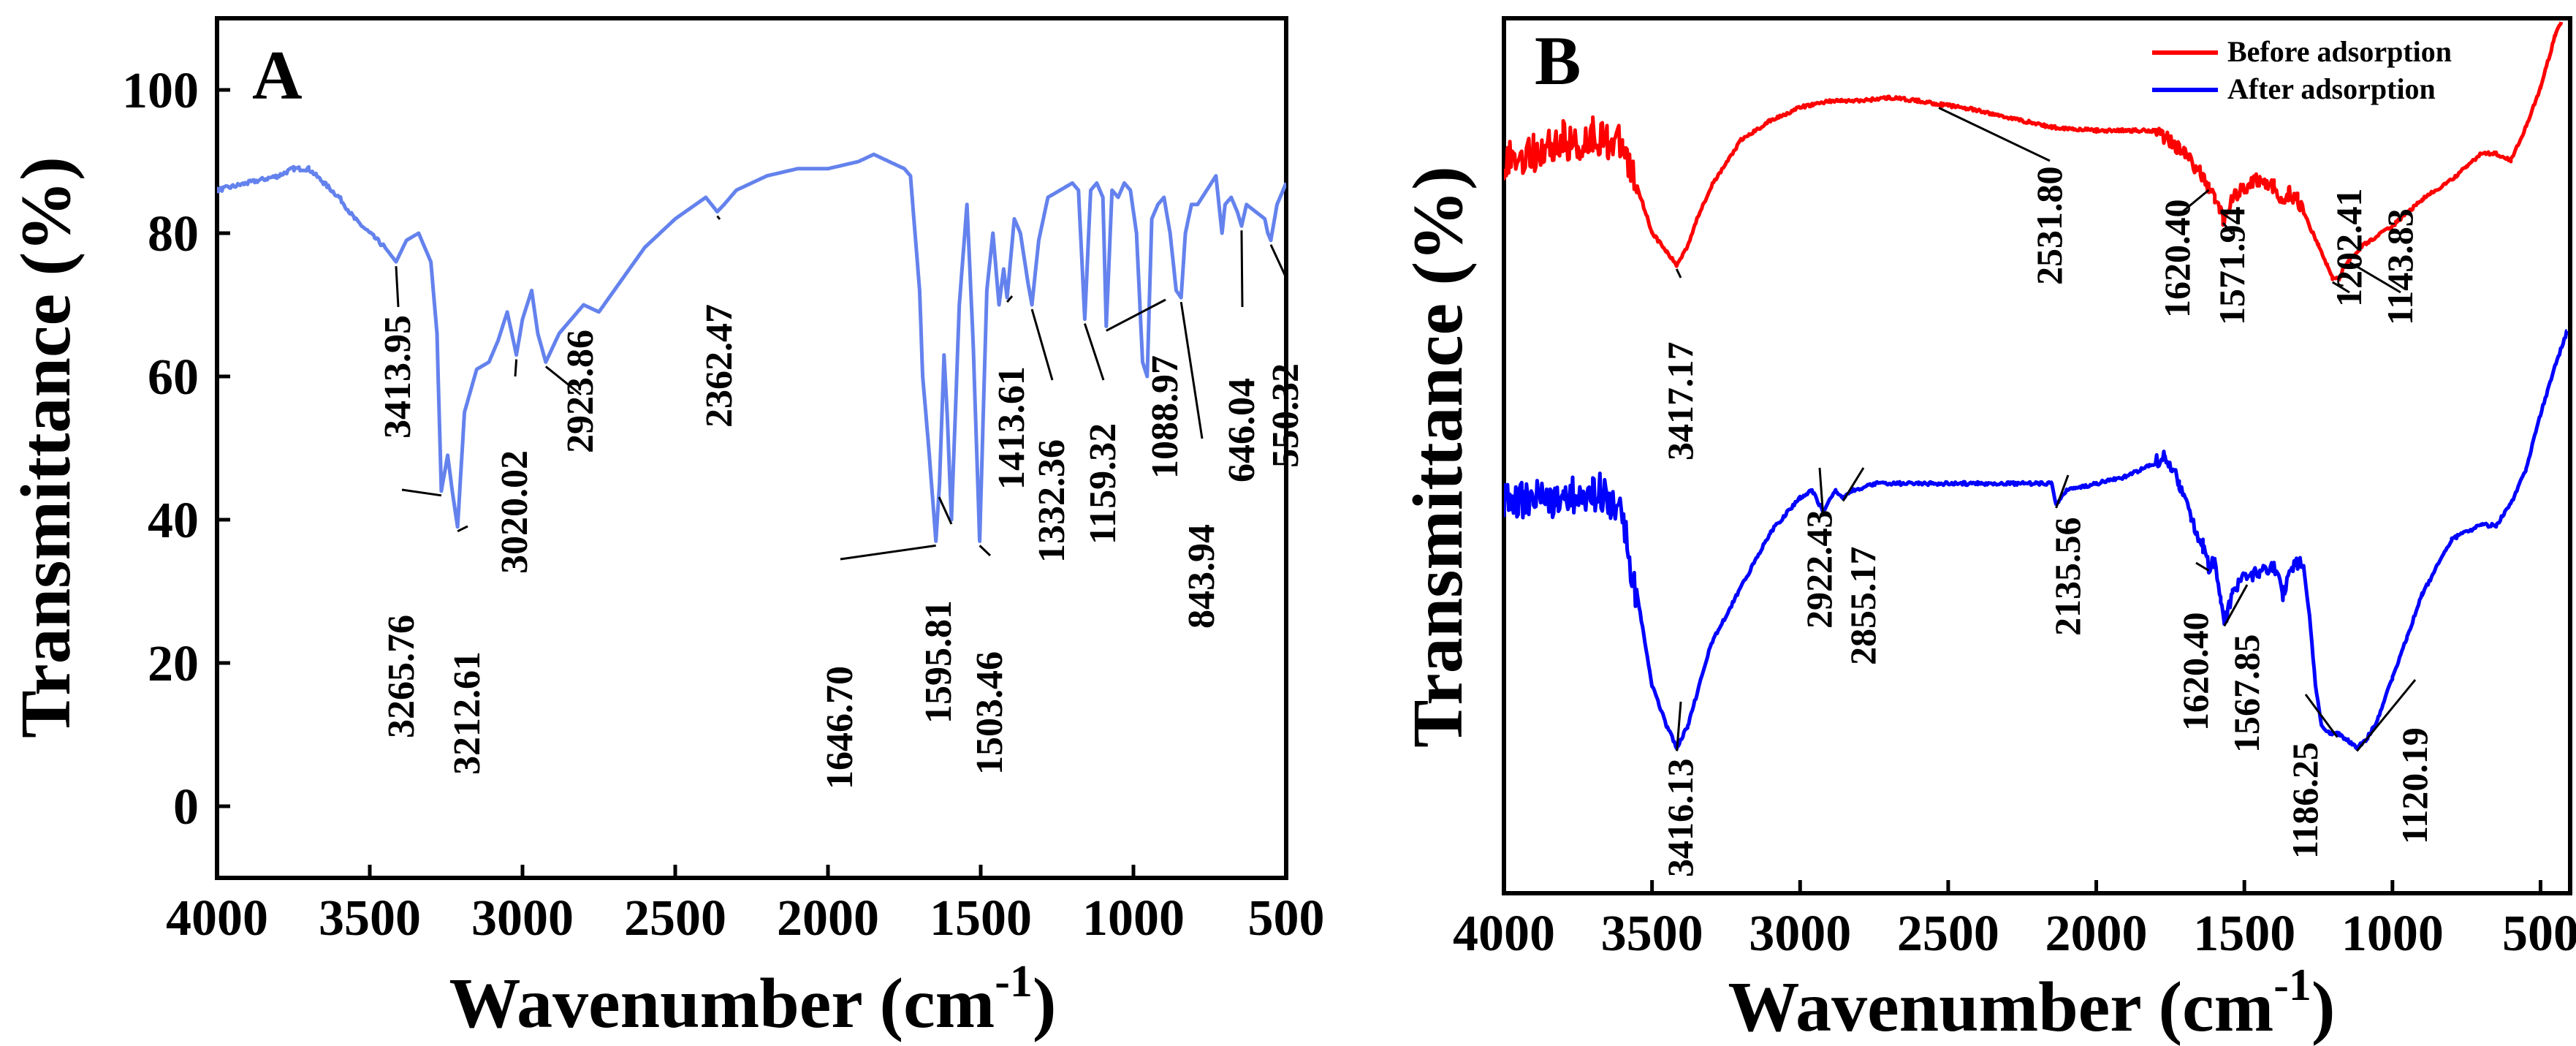 The height and width of the screenshot is (1046, 2576). Describe the element at coordinates (719, 366) in the screenshot. I see `panel-a-peak-label: 2362.47` at that location.